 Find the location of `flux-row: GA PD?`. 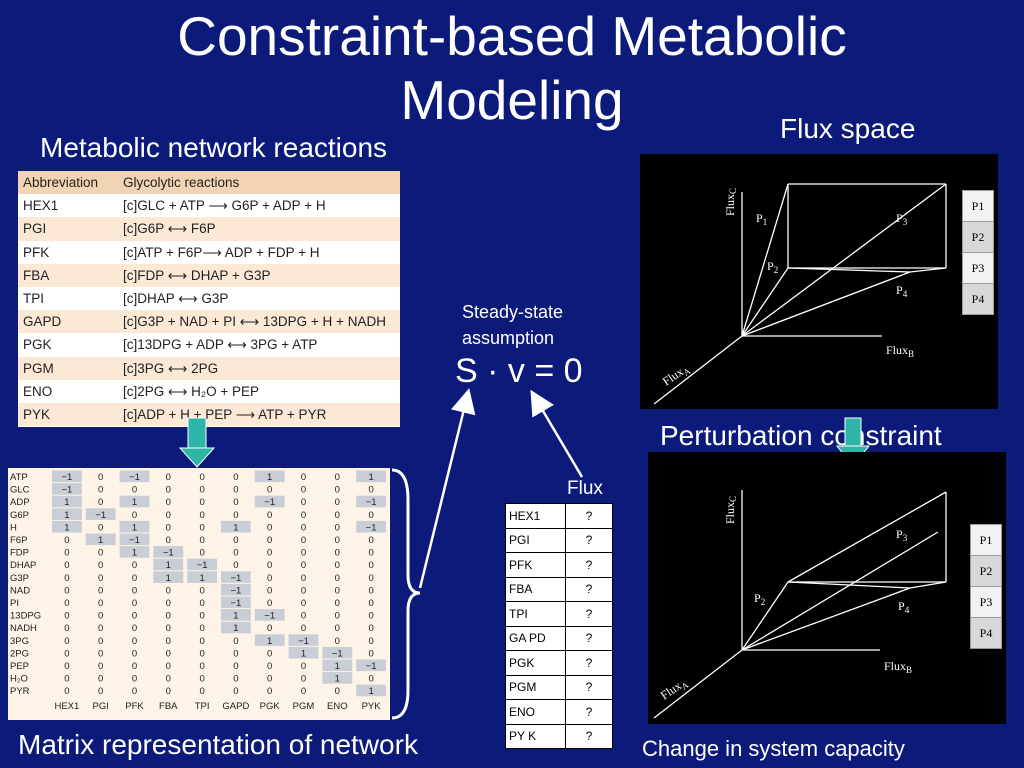

flux-row: GA PD? is located at coordinates (559, 638).